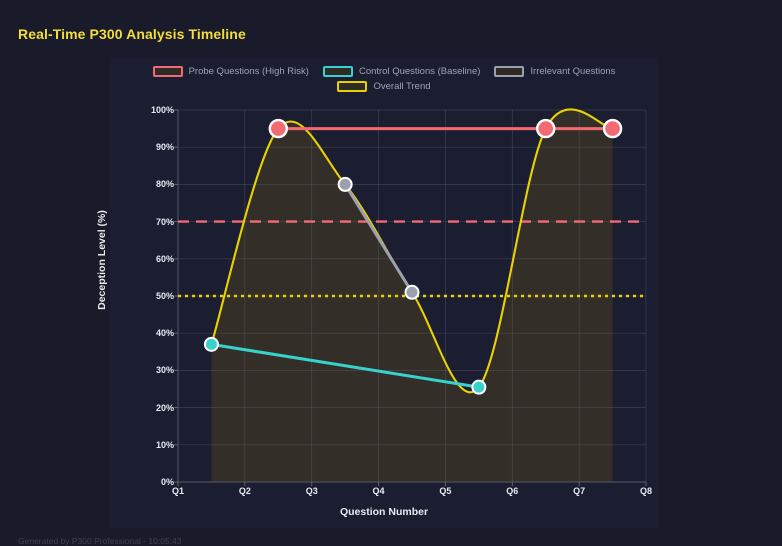 The height and width of the screenshot is (546, 782). What do you see at coordinates (132, 34) in the screenshot?
I see `page-title: Real-Time P300 Analysis Timeline` at bounding box center [132, 34].